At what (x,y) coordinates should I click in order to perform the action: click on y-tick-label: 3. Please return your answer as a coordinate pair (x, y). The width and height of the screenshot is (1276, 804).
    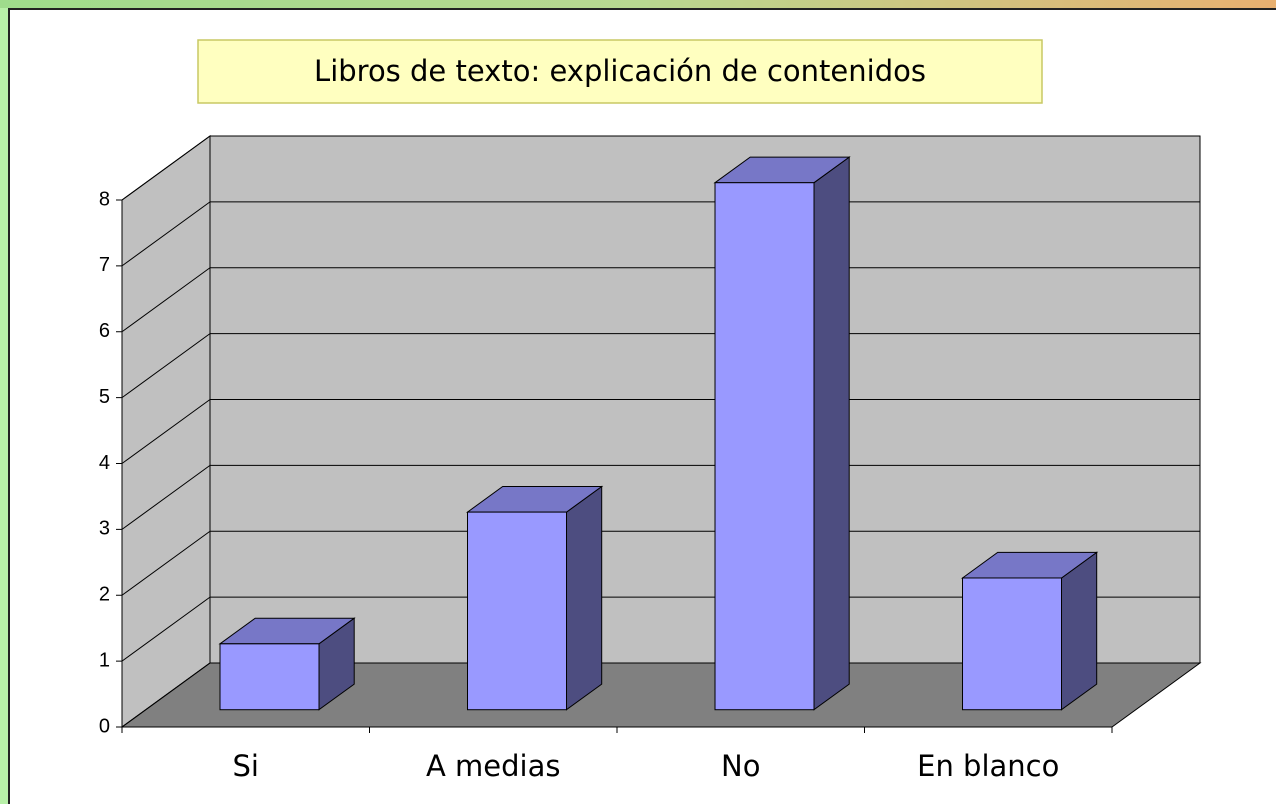
    Looking at the image, I should click on (104, 529).